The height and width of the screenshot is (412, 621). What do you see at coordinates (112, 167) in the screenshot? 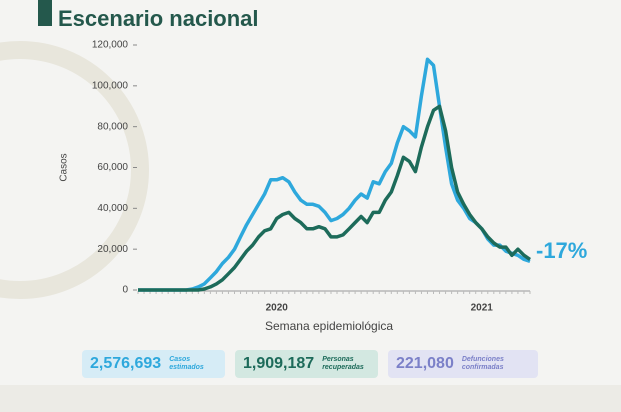
I see `y-tick-label: 60,000` at bounding box center [112, 167].